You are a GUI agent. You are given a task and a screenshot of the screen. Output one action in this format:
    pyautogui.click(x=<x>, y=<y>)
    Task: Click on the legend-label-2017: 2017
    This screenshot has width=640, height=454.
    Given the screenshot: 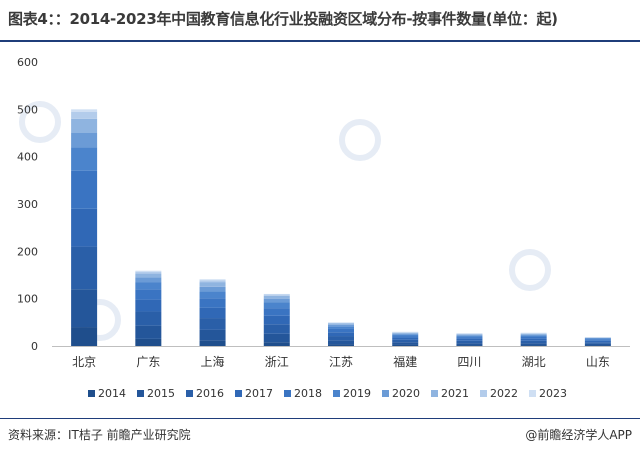 What is the action you would take?
    pyautogui.click(x=259, y=393)
    